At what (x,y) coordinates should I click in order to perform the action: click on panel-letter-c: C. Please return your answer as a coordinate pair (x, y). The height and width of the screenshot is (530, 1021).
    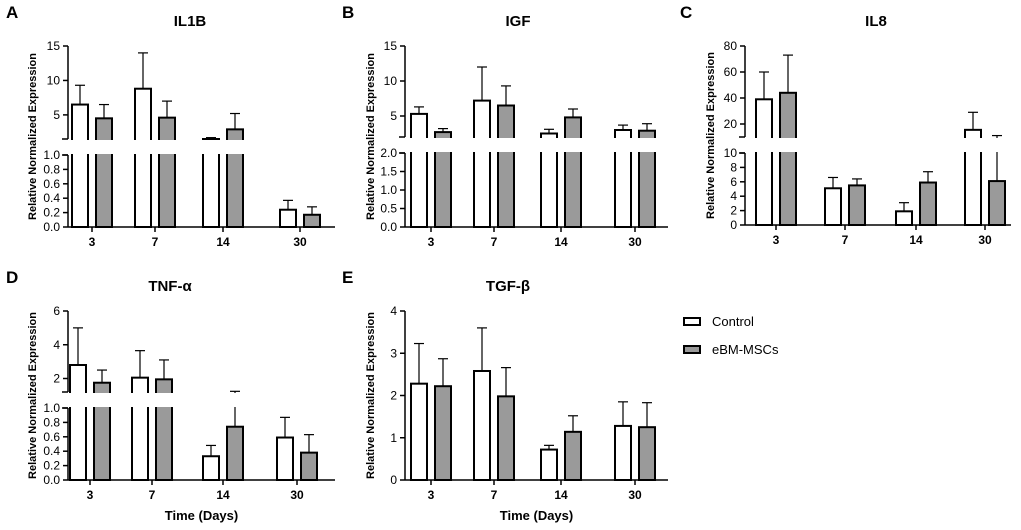
    Looking at the image, I should click on (686, 12).